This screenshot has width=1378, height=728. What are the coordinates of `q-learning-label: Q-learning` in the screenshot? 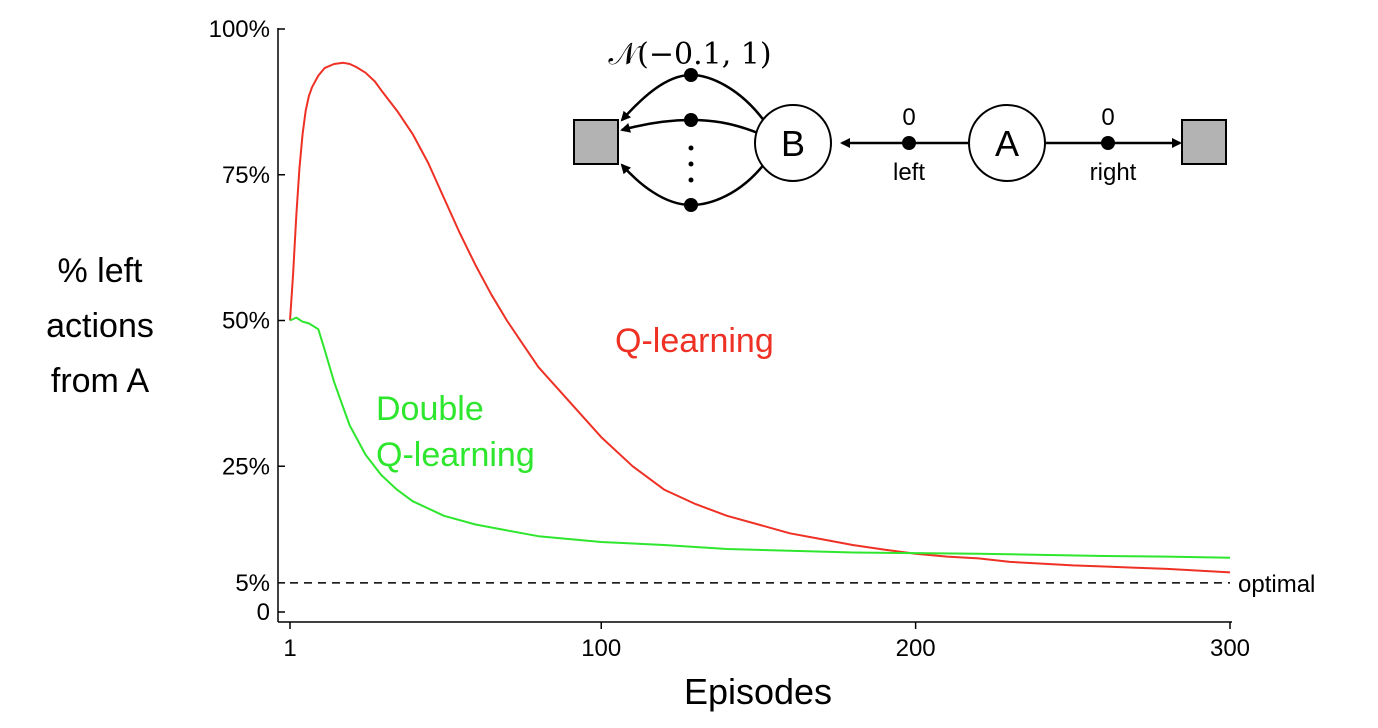 It's located at (694, 341).